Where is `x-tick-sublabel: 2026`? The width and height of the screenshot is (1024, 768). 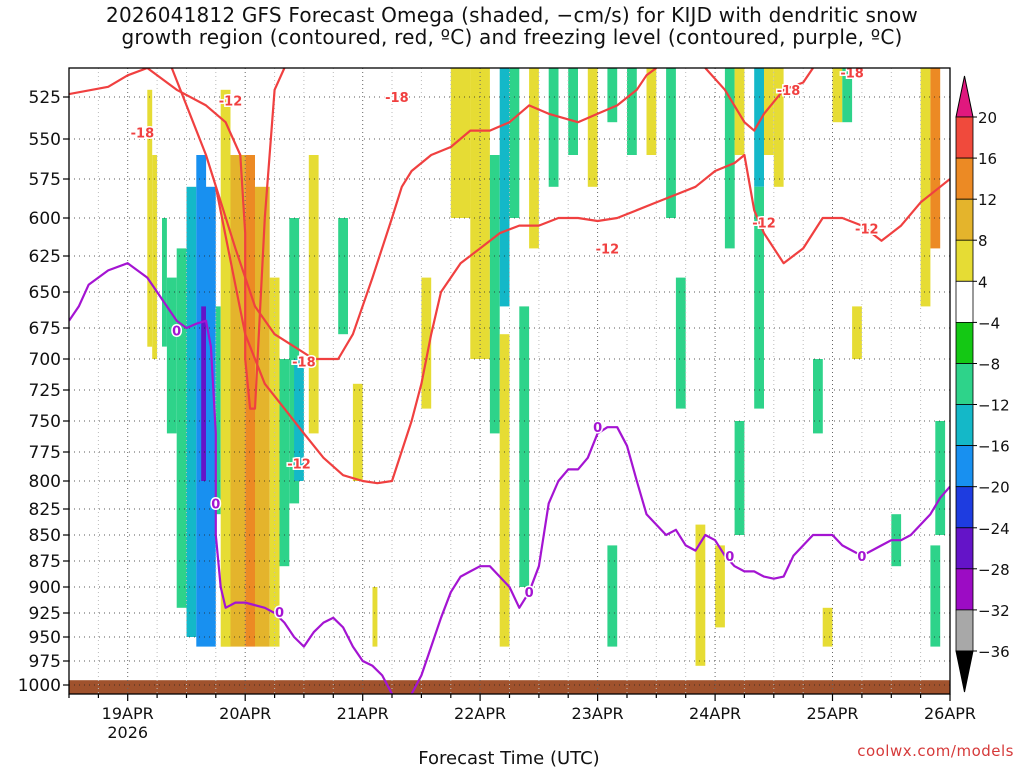 x-tick-sublabel: 2026 is located at coordinates (127, 732).